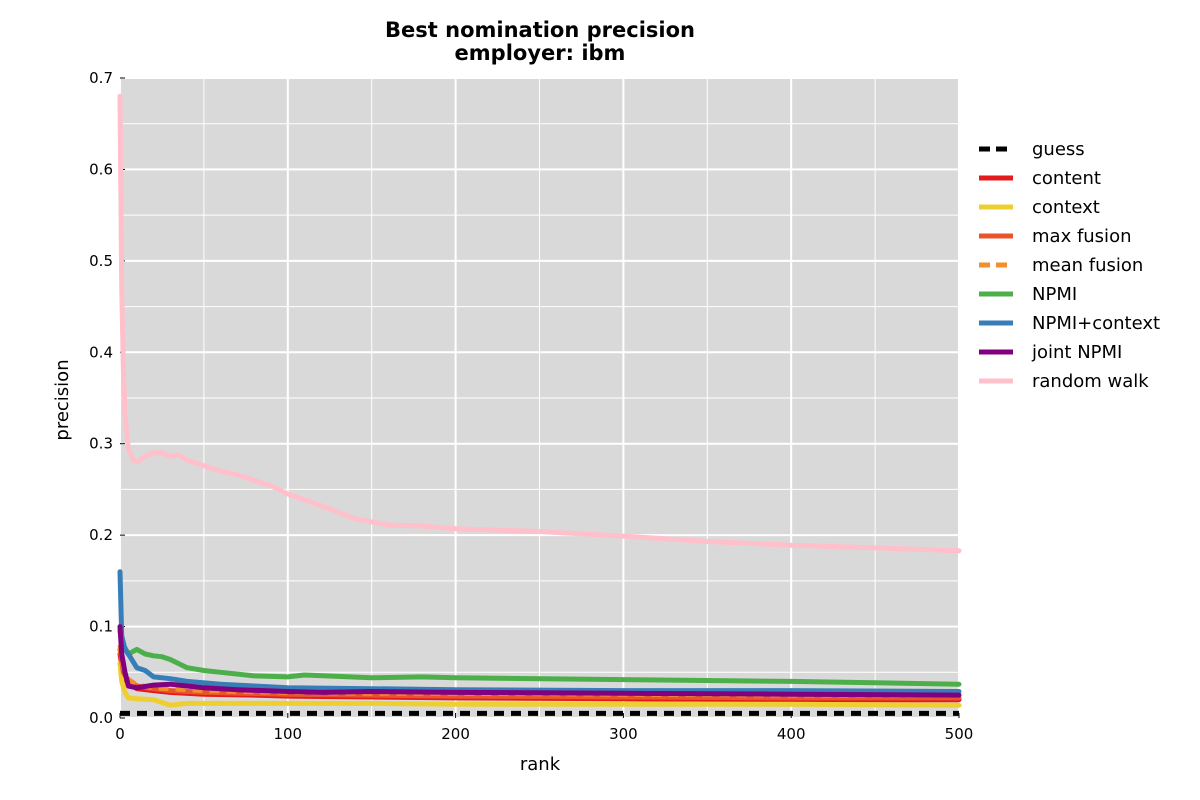 This screenshot has height=800, width=1200. I want to click on x-axis-label: rank, so click(540, 764).